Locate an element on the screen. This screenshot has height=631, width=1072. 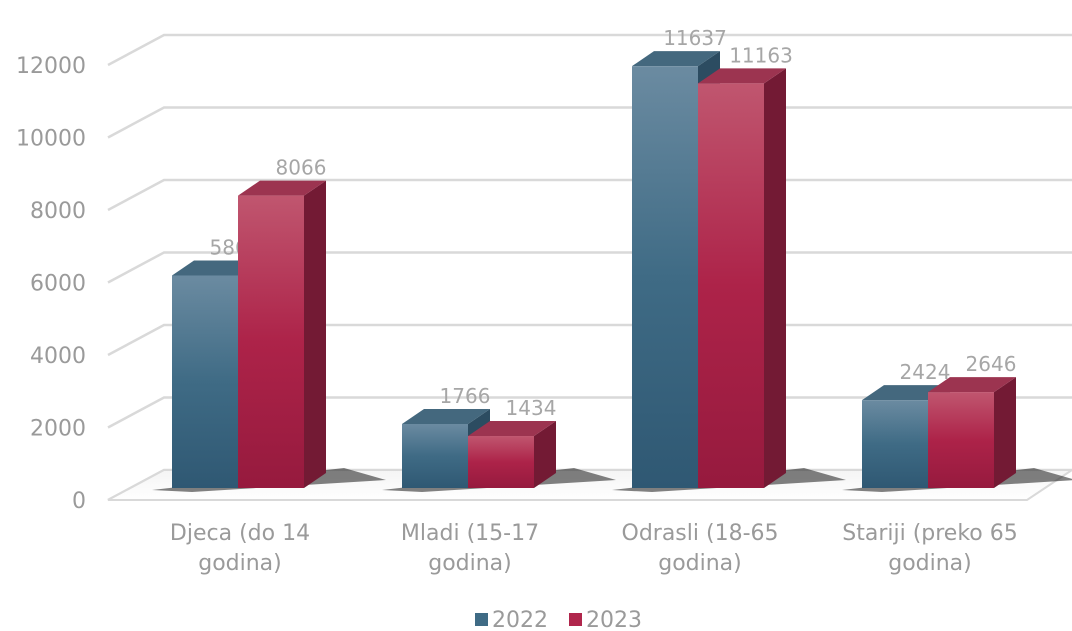
category-label: Mladi (15-17 is located at coordinates (470, 533).